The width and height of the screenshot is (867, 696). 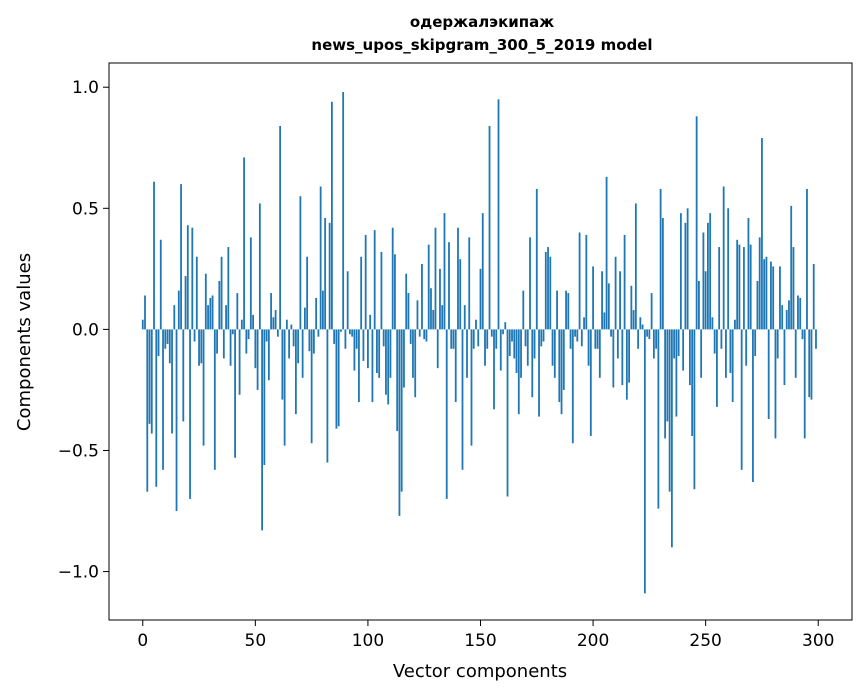 I want to click on y-tick-label: −1.0, so click(x=78, y=573).